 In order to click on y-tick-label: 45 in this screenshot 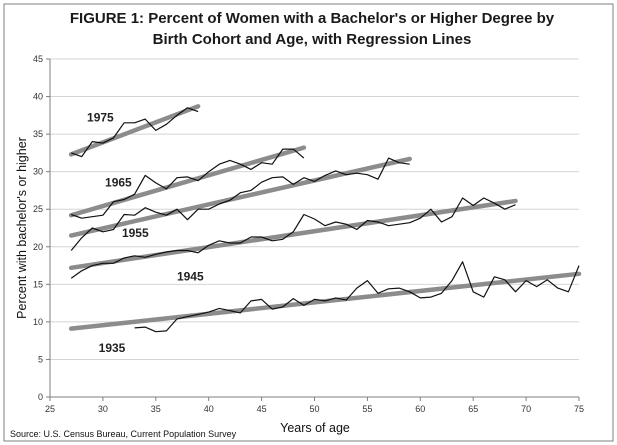, I will do `click(38, 59)`.